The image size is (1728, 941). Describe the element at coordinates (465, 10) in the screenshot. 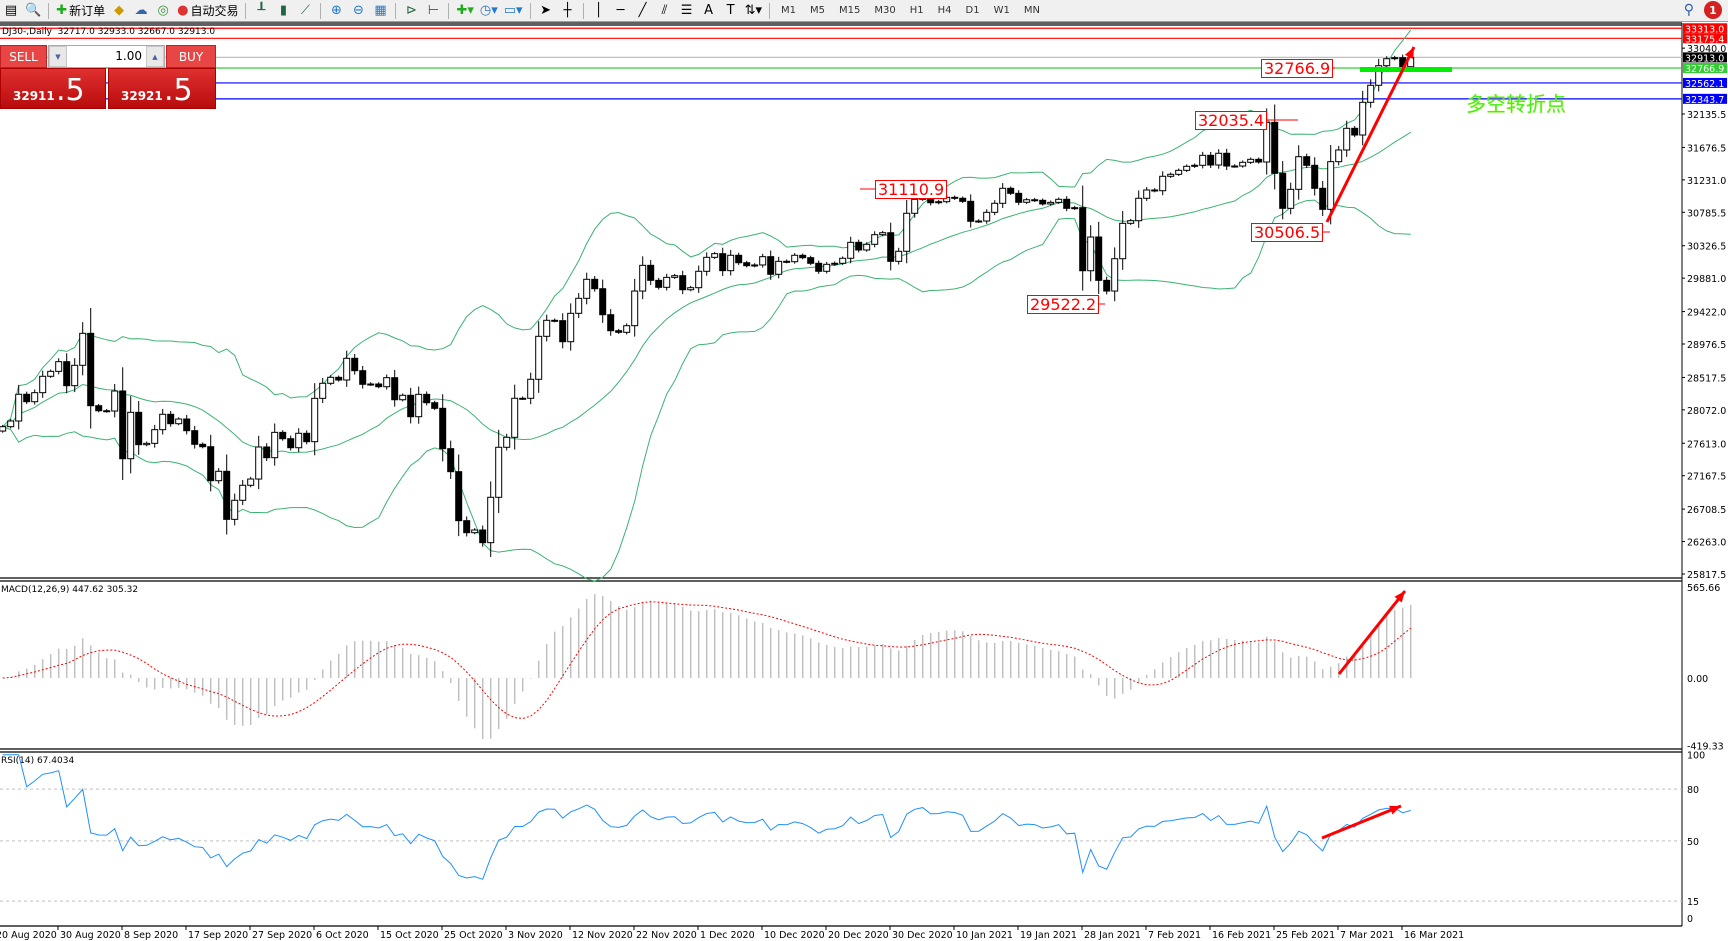

I see `indicators-icon: ✚▾` at that location.